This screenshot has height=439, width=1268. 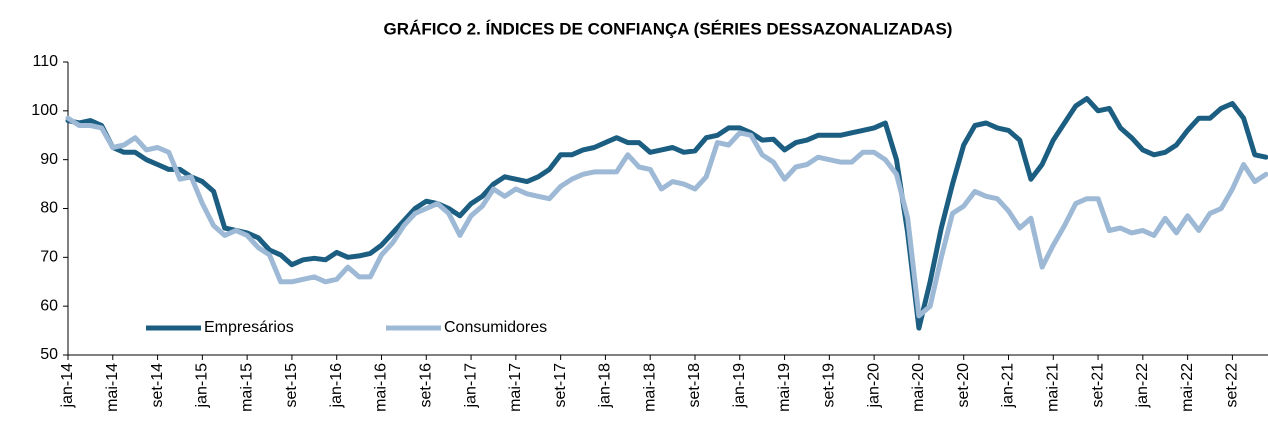 What do you see at coordinates (49, 354) in the screenshot?
I see `y-tick-label: 50` at bounding box center [49, 354].